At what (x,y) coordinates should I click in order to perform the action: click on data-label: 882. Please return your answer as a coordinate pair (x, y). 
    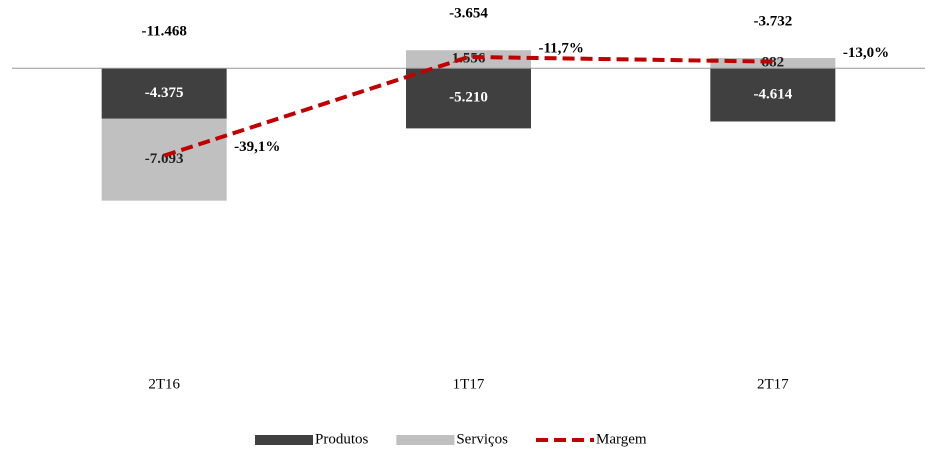
    Looking at the image, I should click on (773, 63).